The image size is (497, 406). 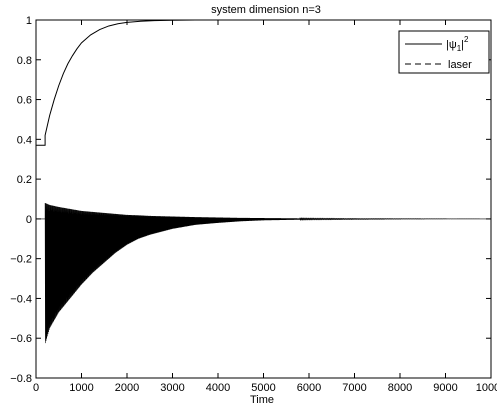 I want to click on x-axis-label: Time, so click(x=262, y=400).